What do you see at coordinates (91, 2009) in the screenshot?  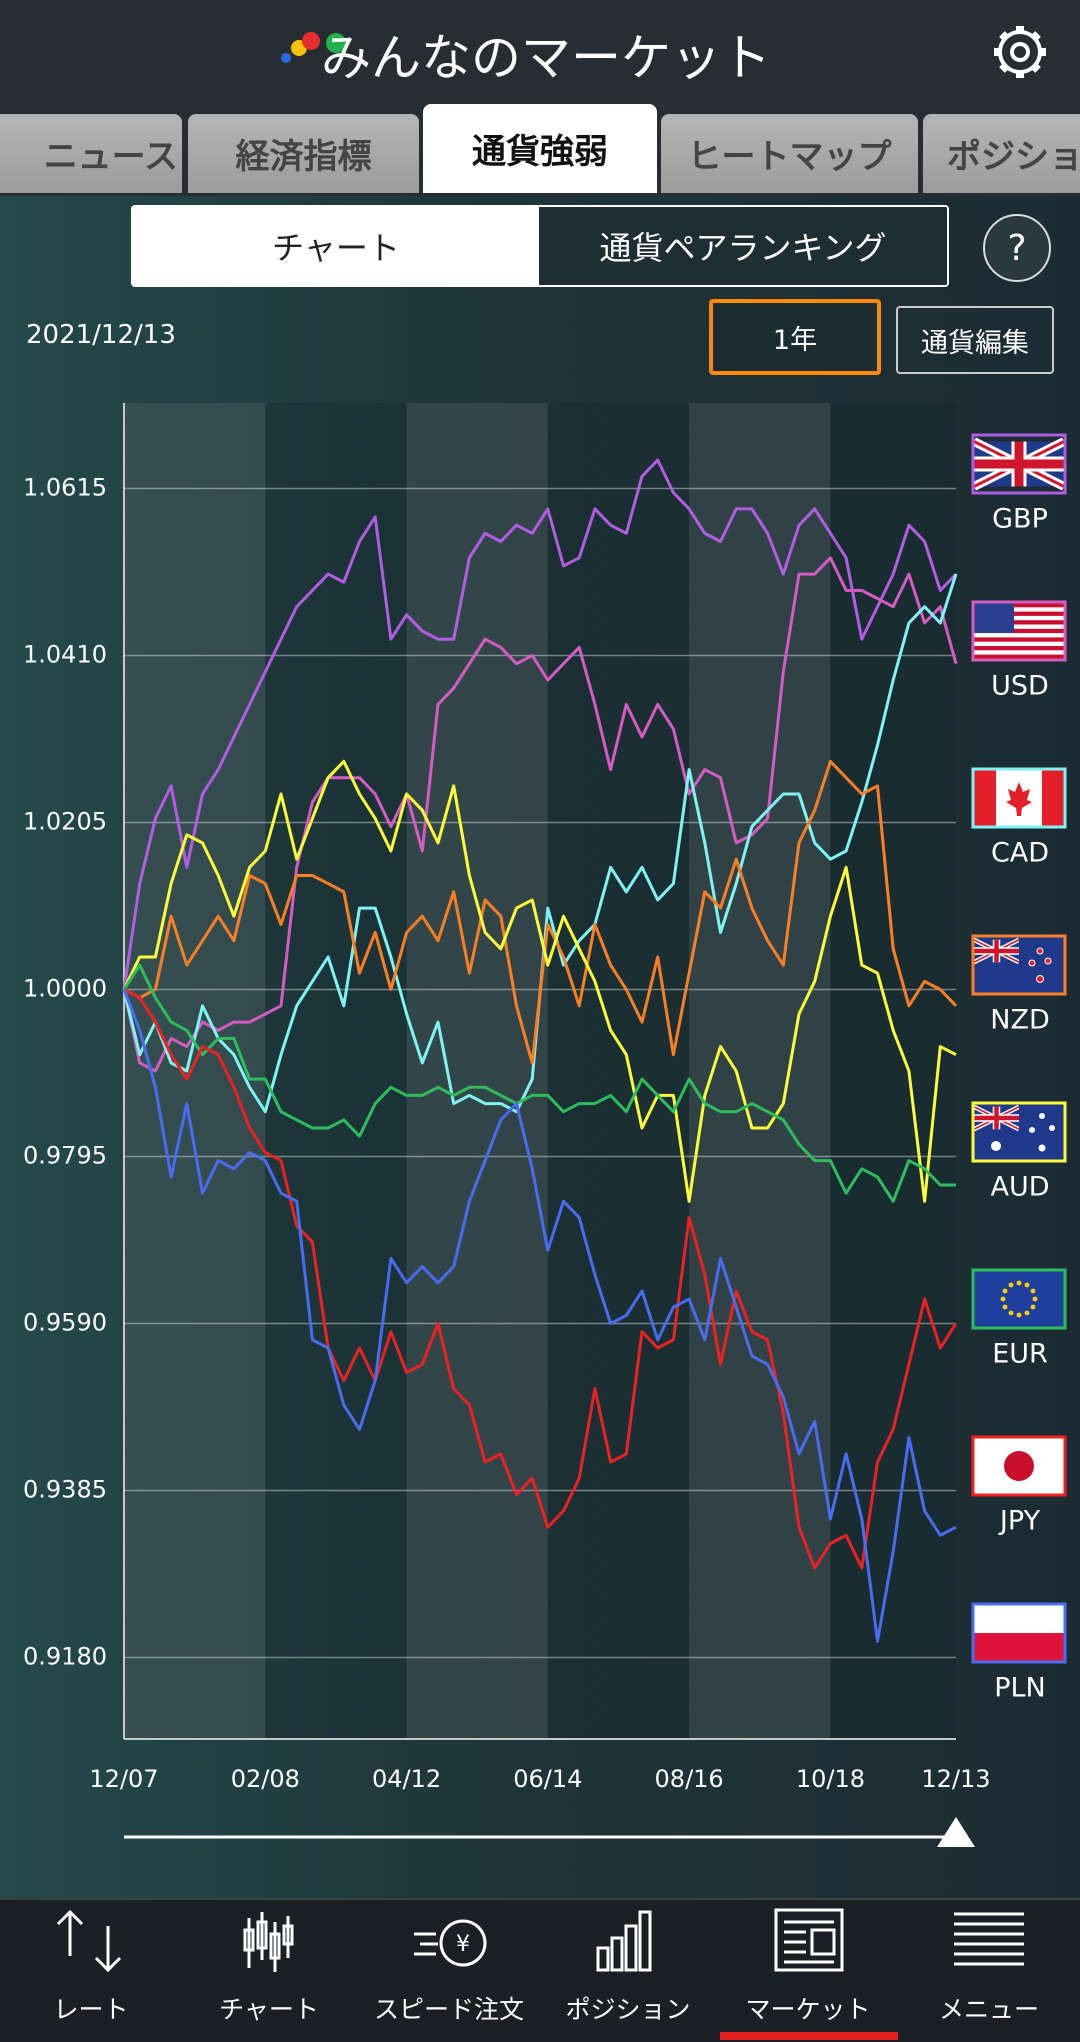 I see `nav-label: レート` at bounding box center [91, 2009].